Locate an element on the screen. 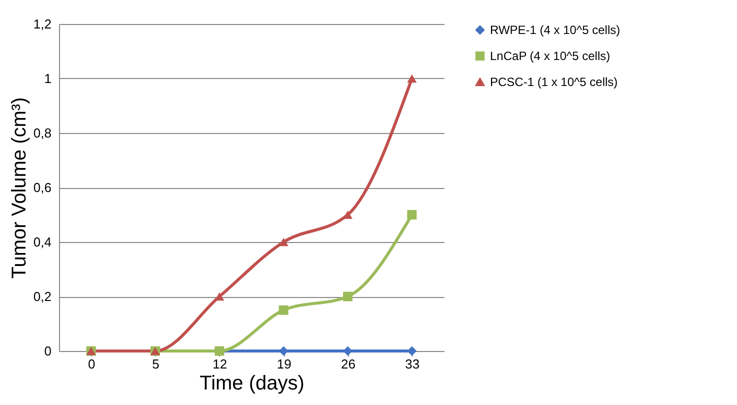 This screenshot has height=405, width=737. x-tick-label: 19 is located at coordinates (284, 364).